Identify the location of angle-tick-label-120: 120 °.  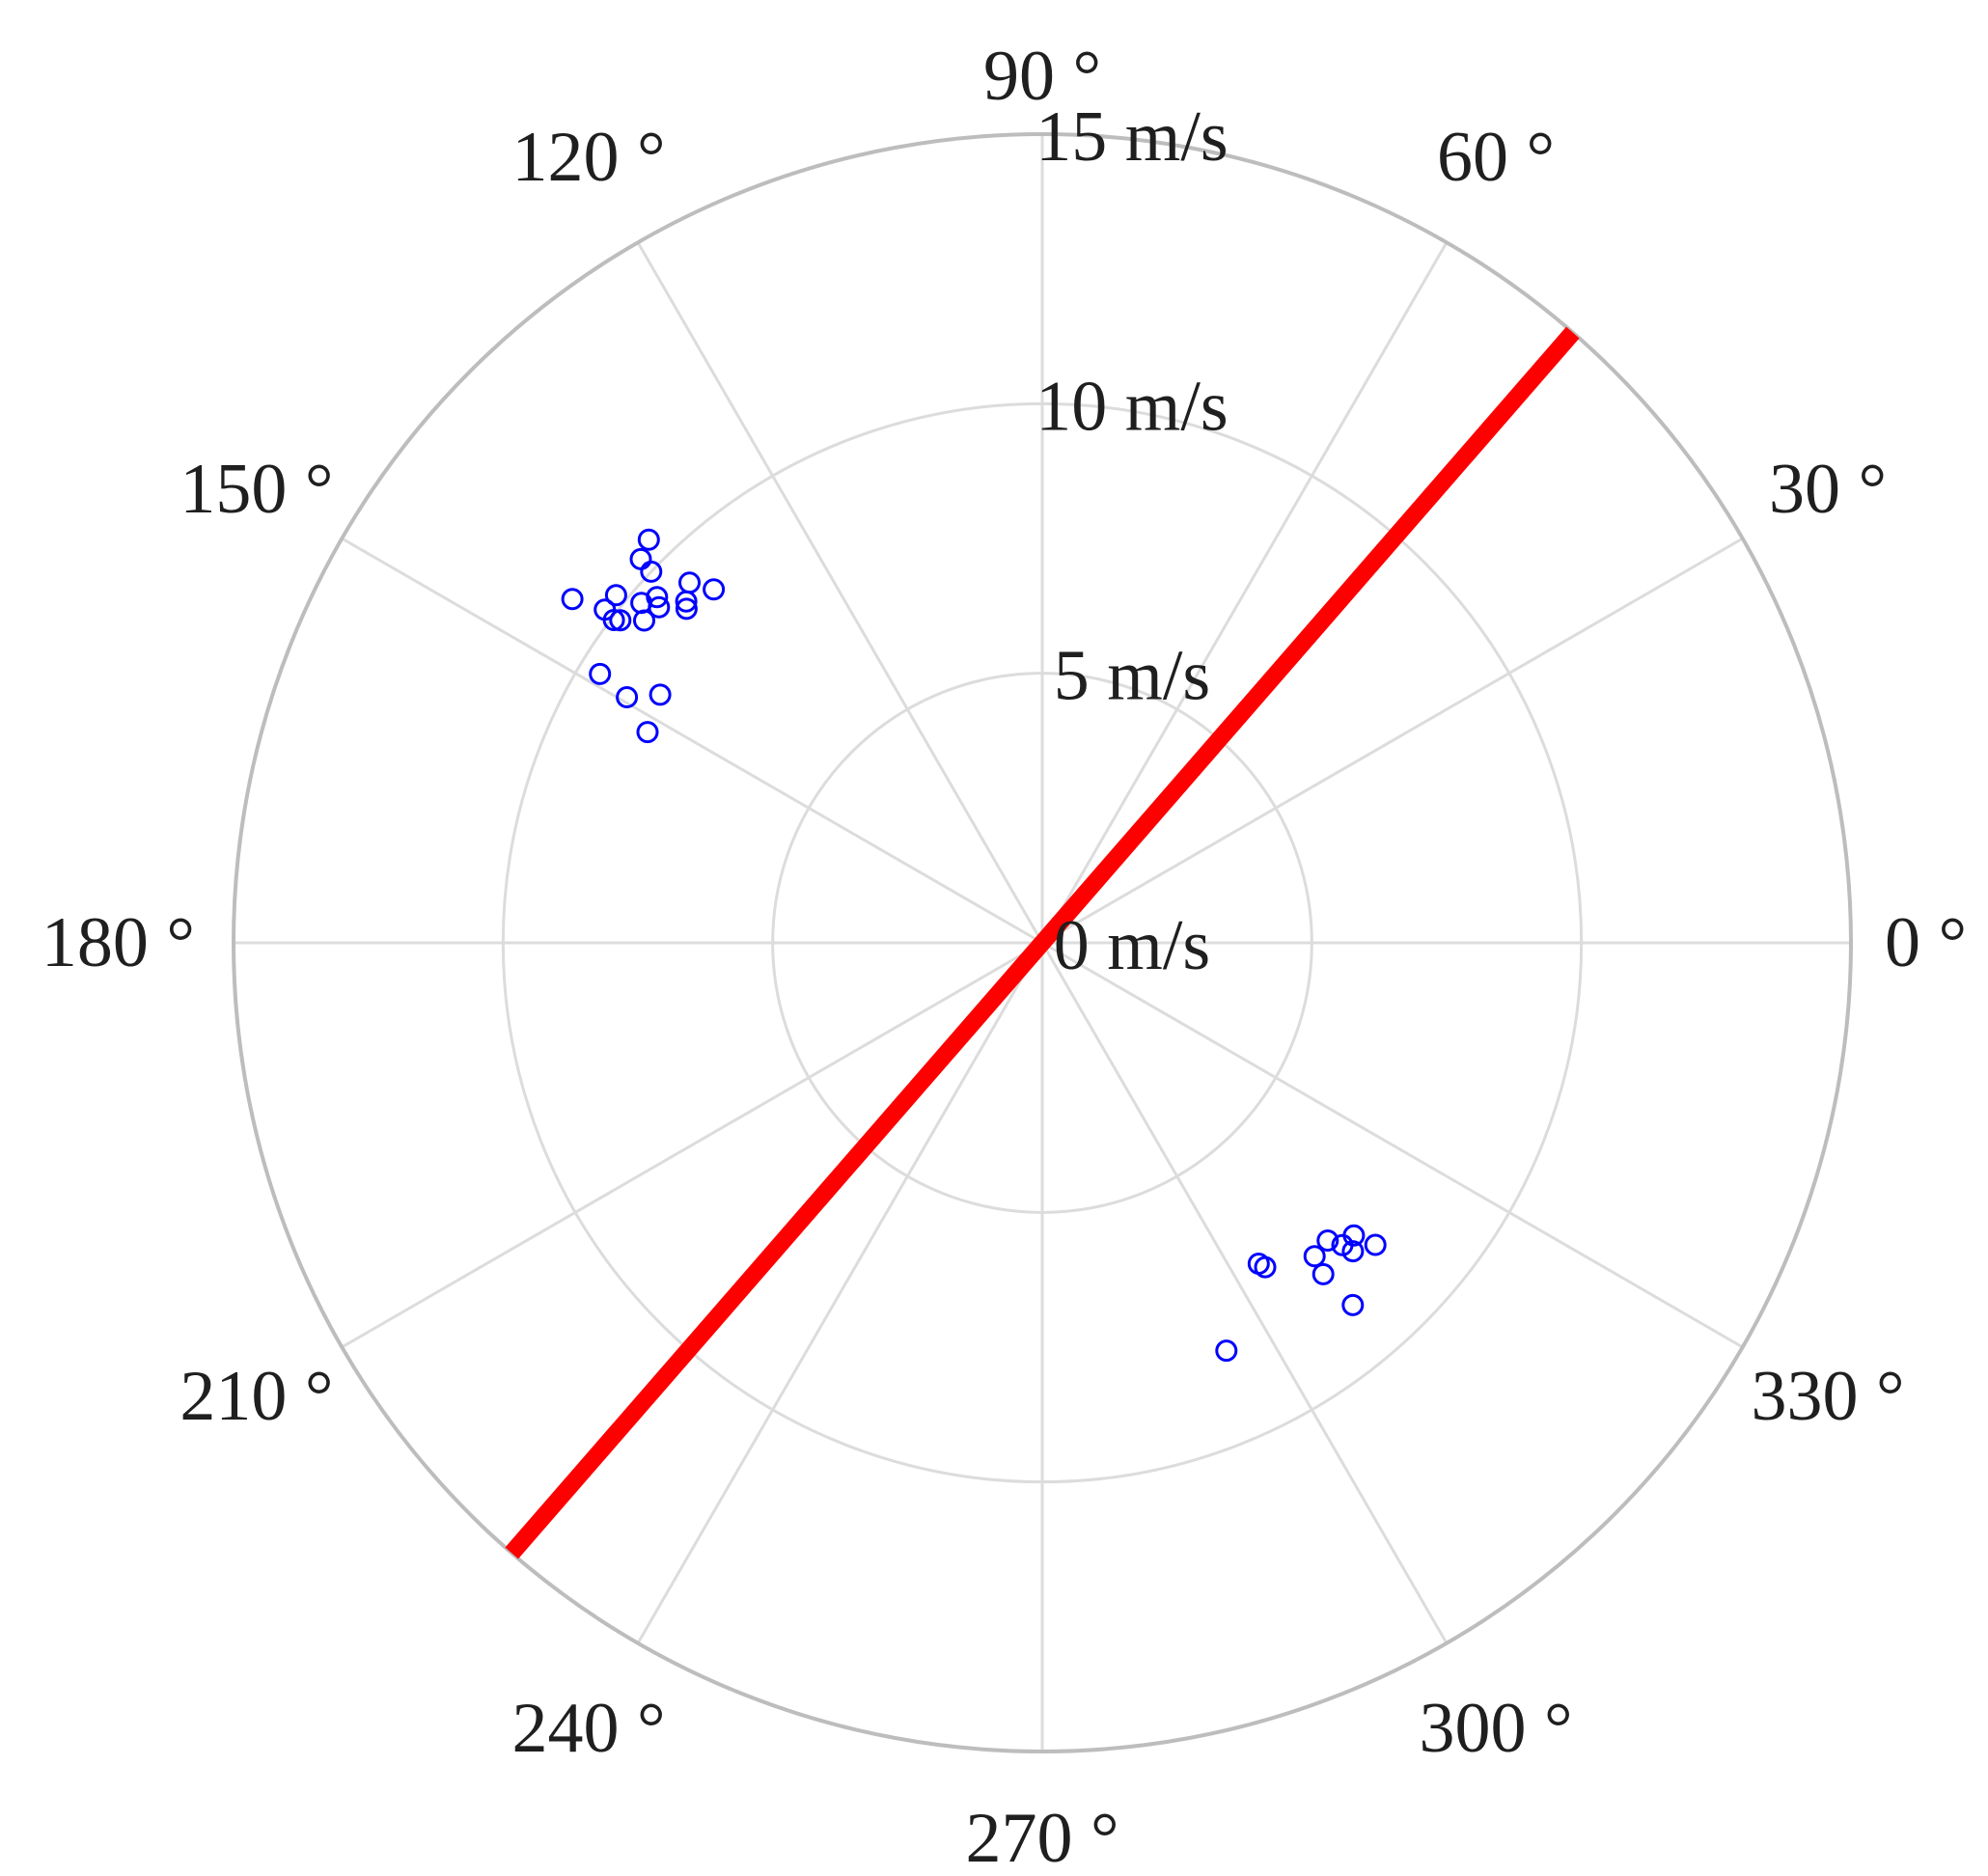
(588, 157).